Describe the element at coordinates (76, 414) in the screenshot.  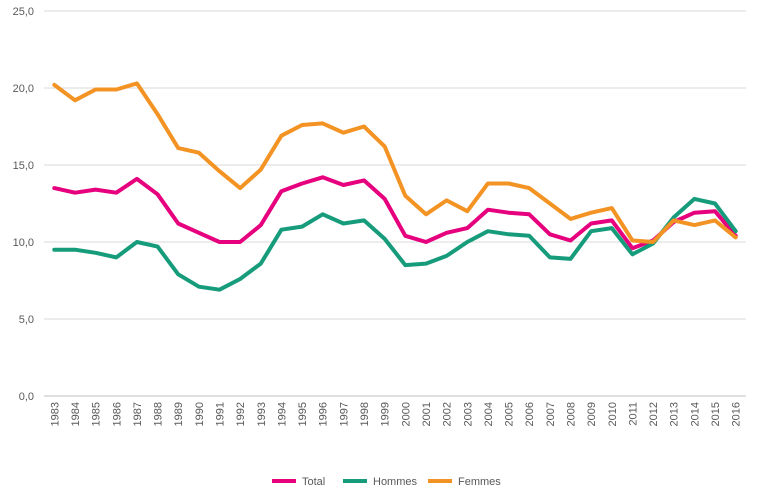
I see `x-tick-label: 1984` at that location.